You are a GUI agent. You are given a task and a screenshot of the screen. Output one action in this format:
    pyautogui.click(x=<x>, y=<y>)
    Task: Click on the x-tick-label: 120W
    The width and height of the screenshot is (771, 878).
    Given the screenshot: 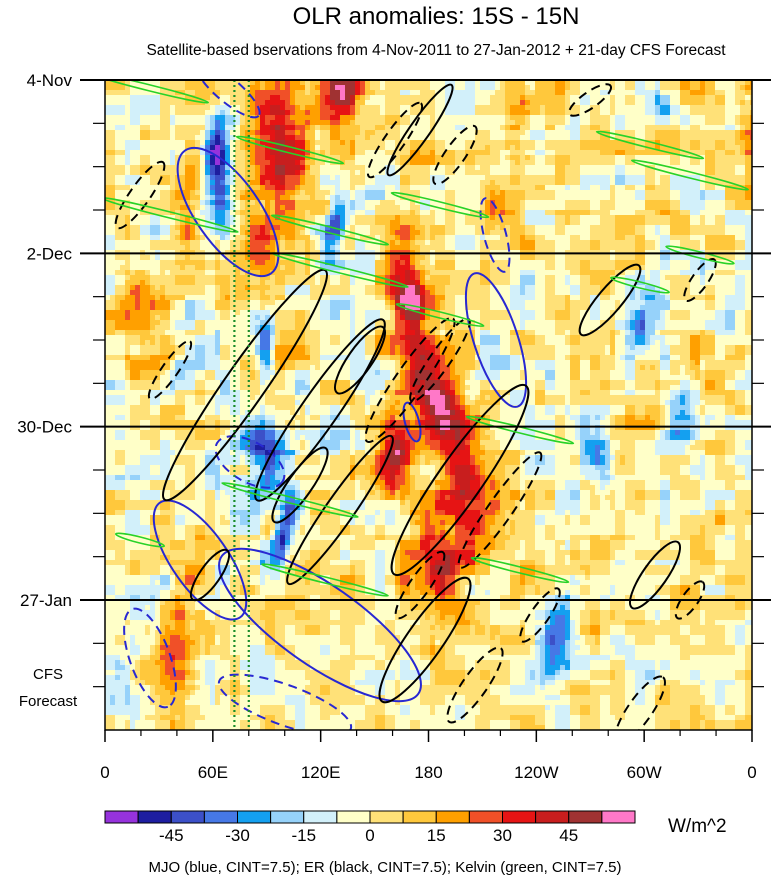 What is the action you would take?
    pyautogui.click(x=536, y=772)
    